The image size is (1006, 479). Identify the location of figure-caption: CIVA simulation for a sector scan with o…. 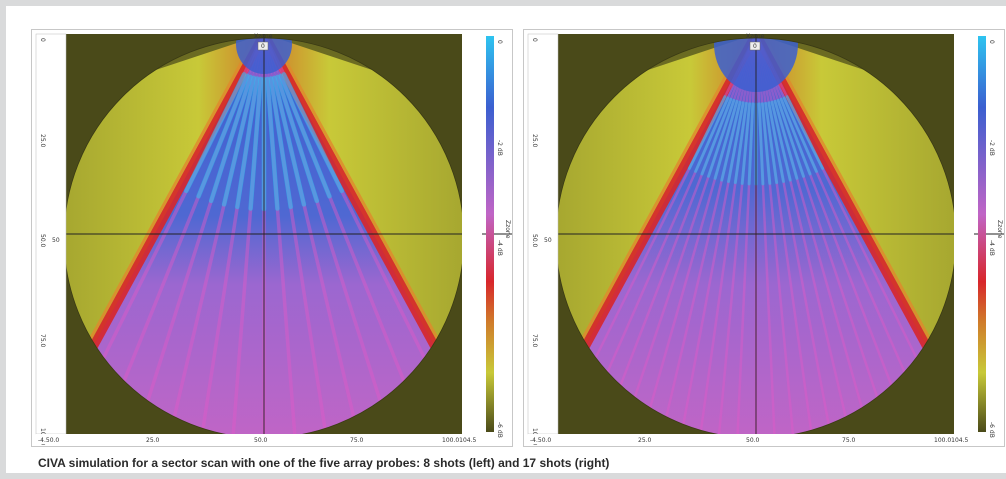
(324, 463).